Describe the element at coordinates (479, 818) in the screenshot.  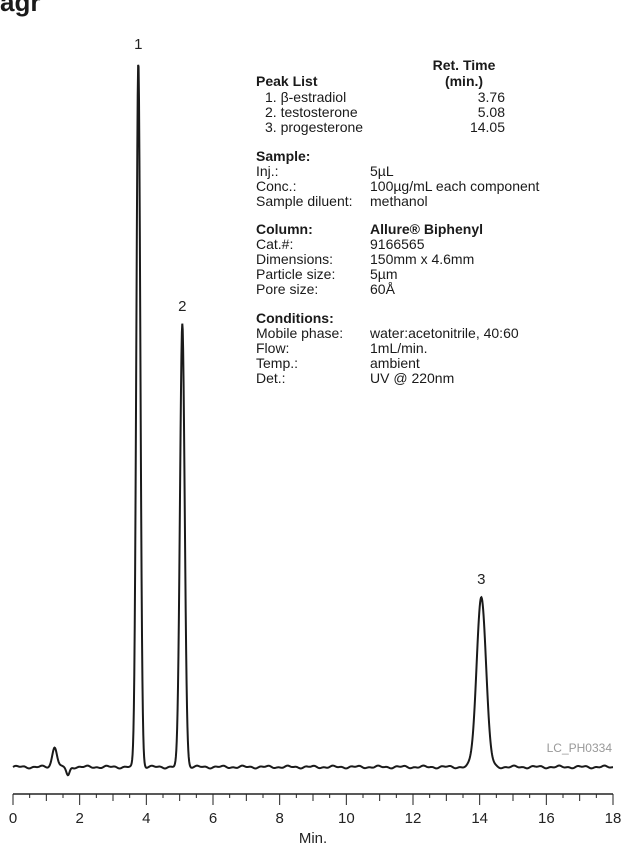
I see `x-tick-label: 14` at that location.